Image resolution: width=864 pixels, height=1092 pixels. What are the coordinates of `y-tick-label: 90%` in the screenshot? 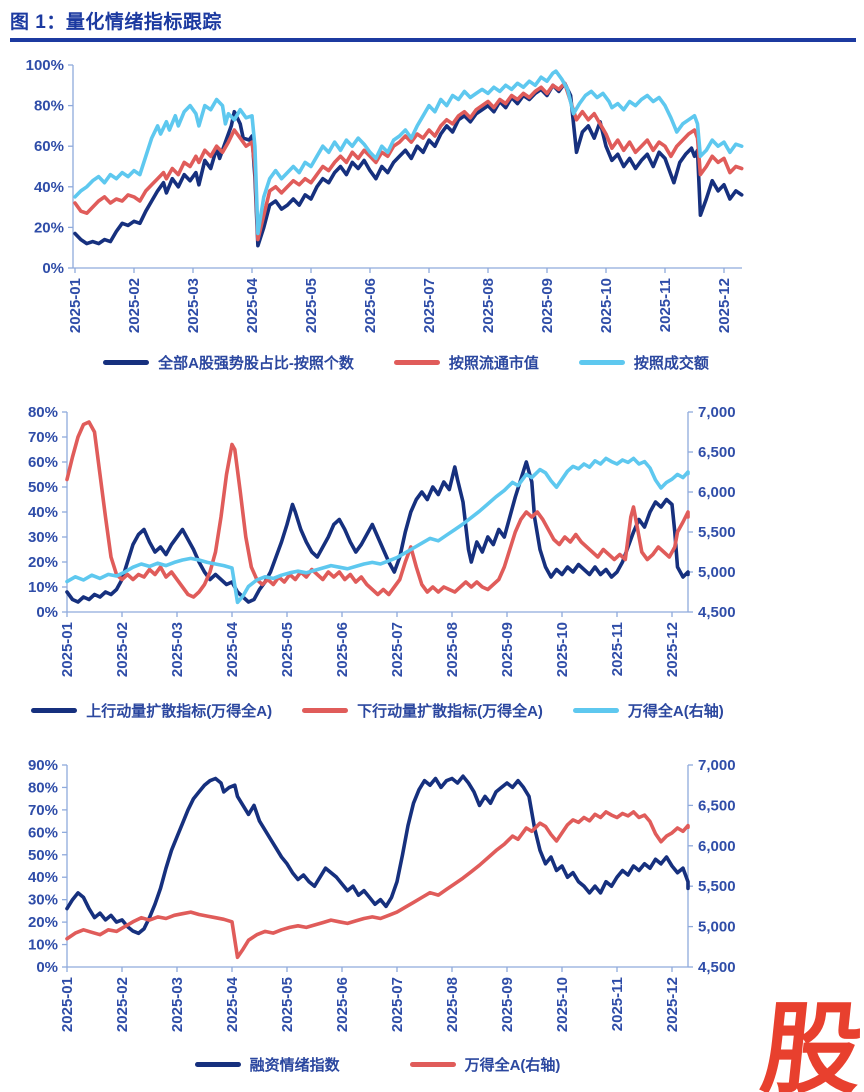 It's located at (43, 765).